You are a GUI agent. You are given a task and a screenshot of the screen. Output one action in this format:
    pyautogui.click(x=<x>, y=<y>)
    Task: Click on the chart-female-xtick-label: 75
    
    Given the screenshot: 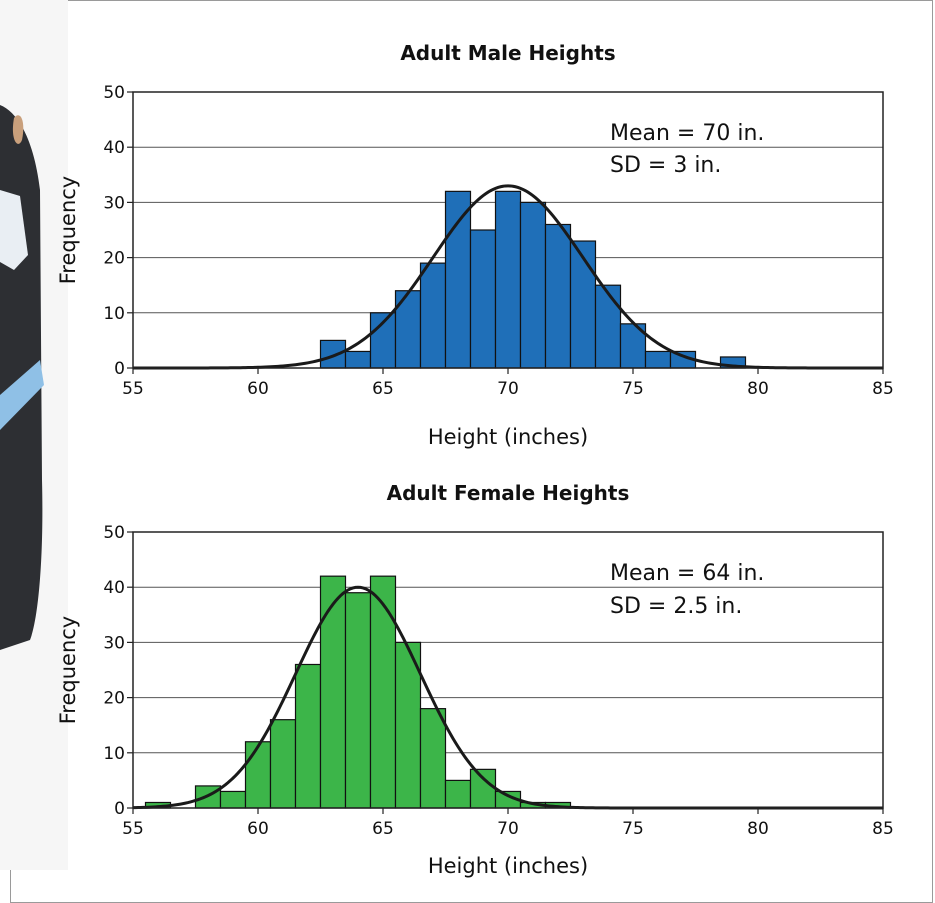 What is the action you would take?
    pyautogui.click(x=633, y=829)
    